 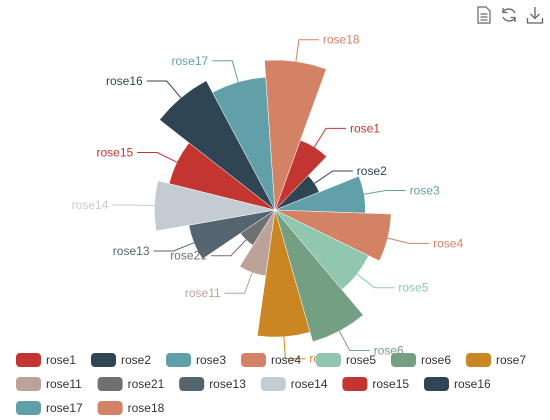 I want to click on label-rose13: rose13, so click(x=131, y=251).